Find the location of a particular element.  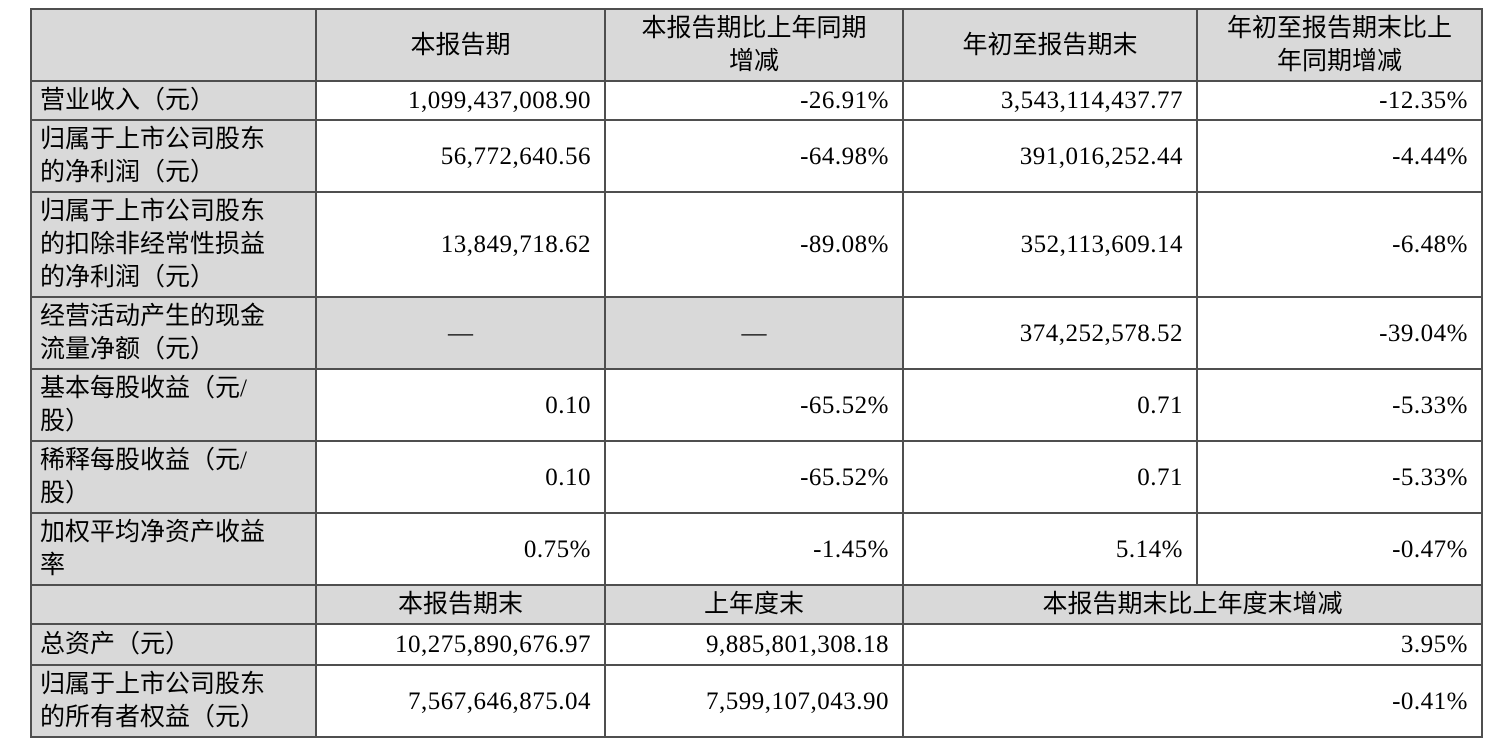

metric-label: 归属于上市公司股东 的净利润（元） is located at coordinates (173, 156).